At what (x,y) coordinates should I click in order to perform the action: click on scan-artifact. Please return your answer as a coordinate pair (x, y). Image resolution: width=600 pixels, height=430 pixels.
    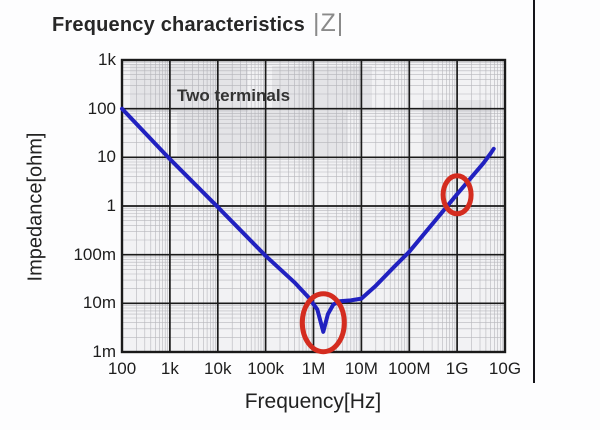
    Looking at the image, I should click on (189, 88).